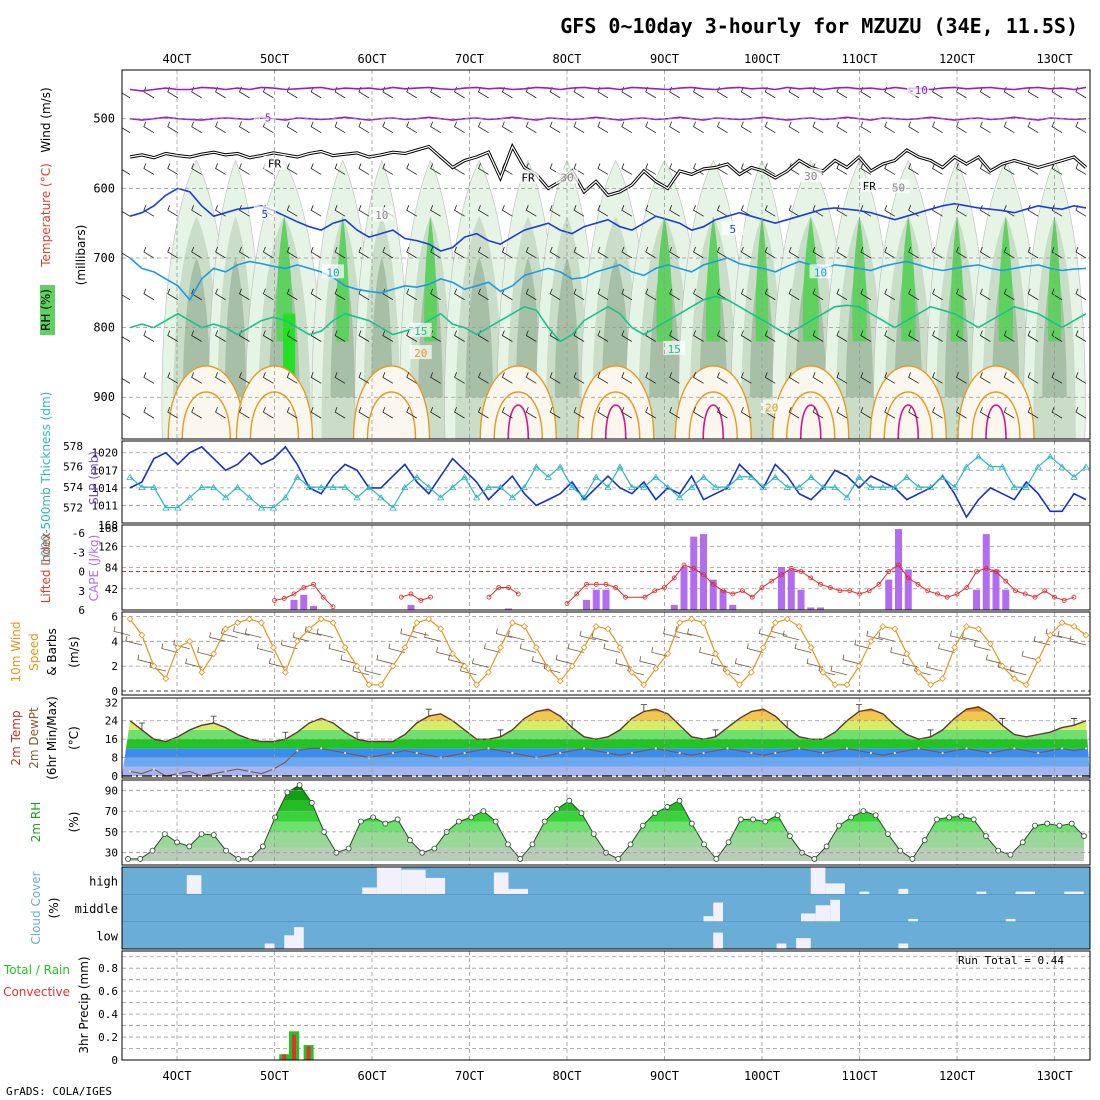  What do you see at coordinates (608, 170) in the screenshot?
I see `contour-fr-inner` at bounding box center [608, 170].